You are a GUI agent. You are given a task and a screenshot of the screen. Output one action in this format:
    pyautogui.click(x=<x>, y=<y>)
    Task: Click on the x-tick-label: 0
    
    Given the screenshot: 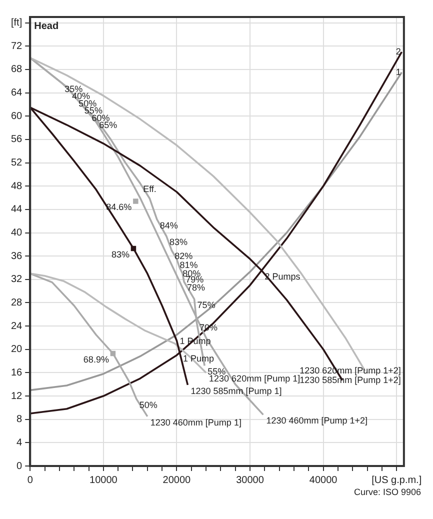 What is the action you would take?
    pyautogui.click(x=30, y=480)
    